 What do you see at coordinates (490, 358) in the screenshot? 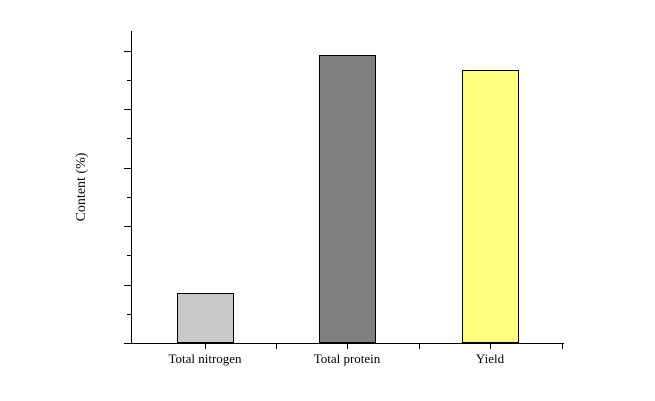
I see `x-category-label: Yield` at bounding box center [490, 358].